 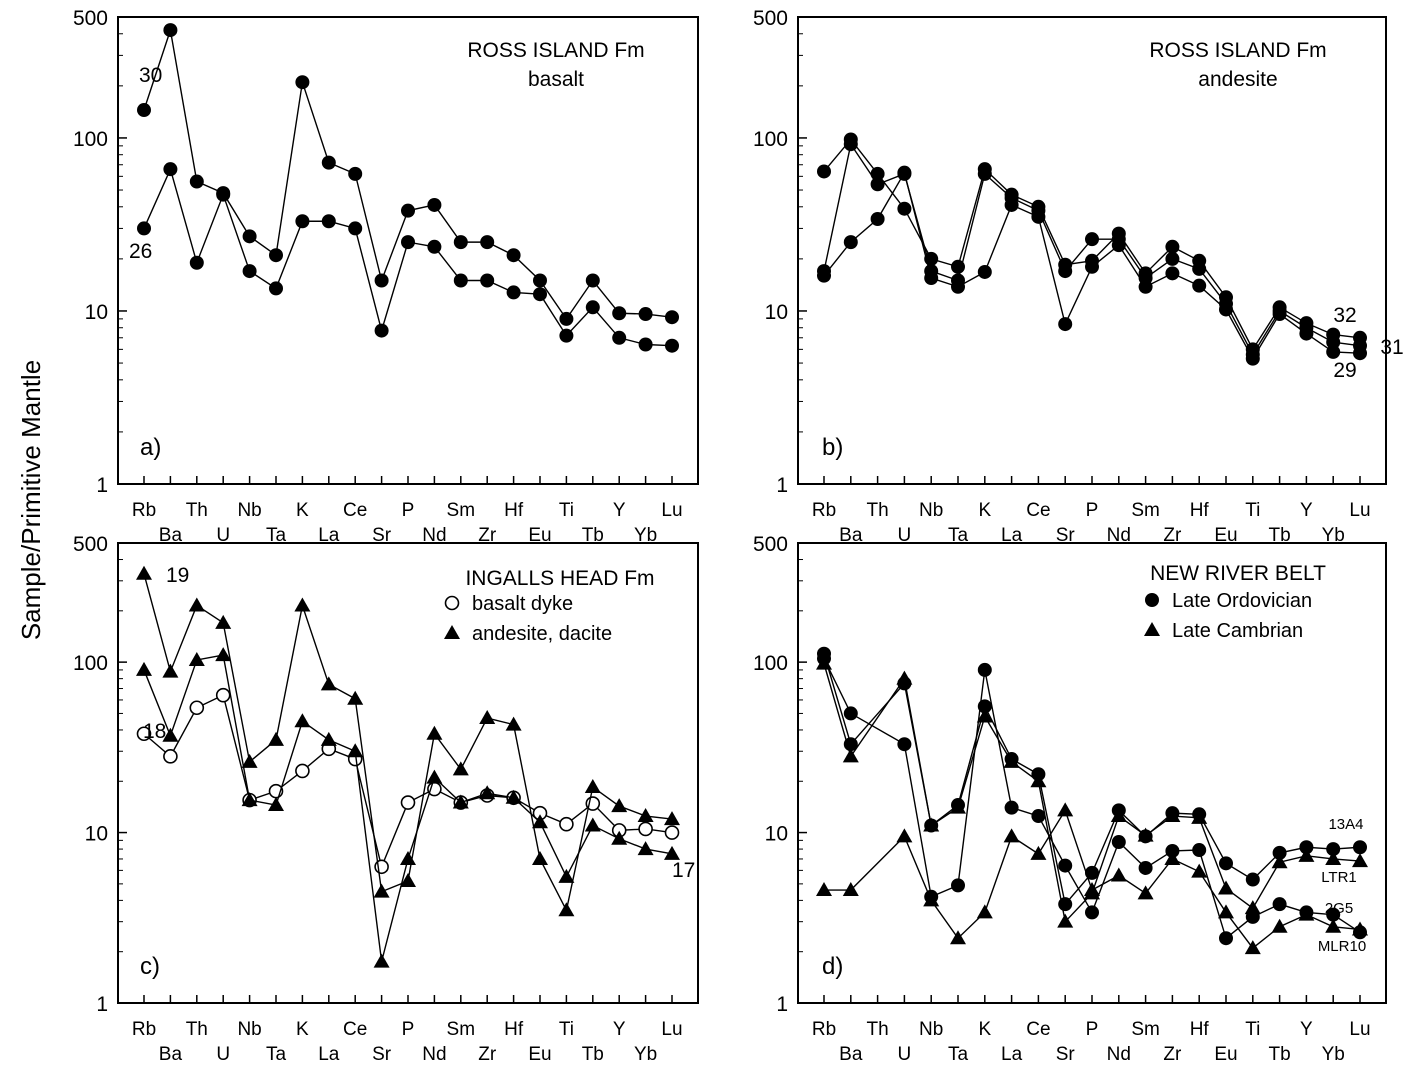 I want to click on y-tick-label: 100, so click(x=770, y=139).